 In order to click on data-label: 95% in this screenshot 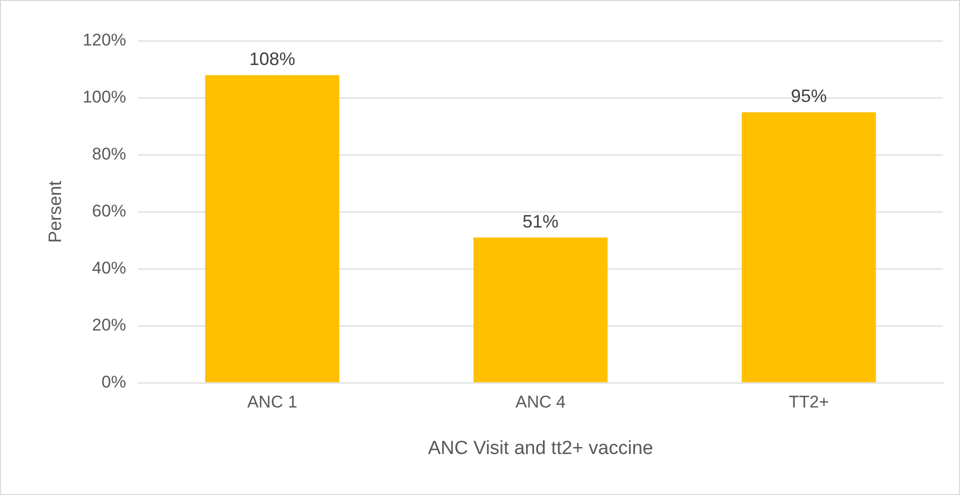, I will do `click(808, 96)`.